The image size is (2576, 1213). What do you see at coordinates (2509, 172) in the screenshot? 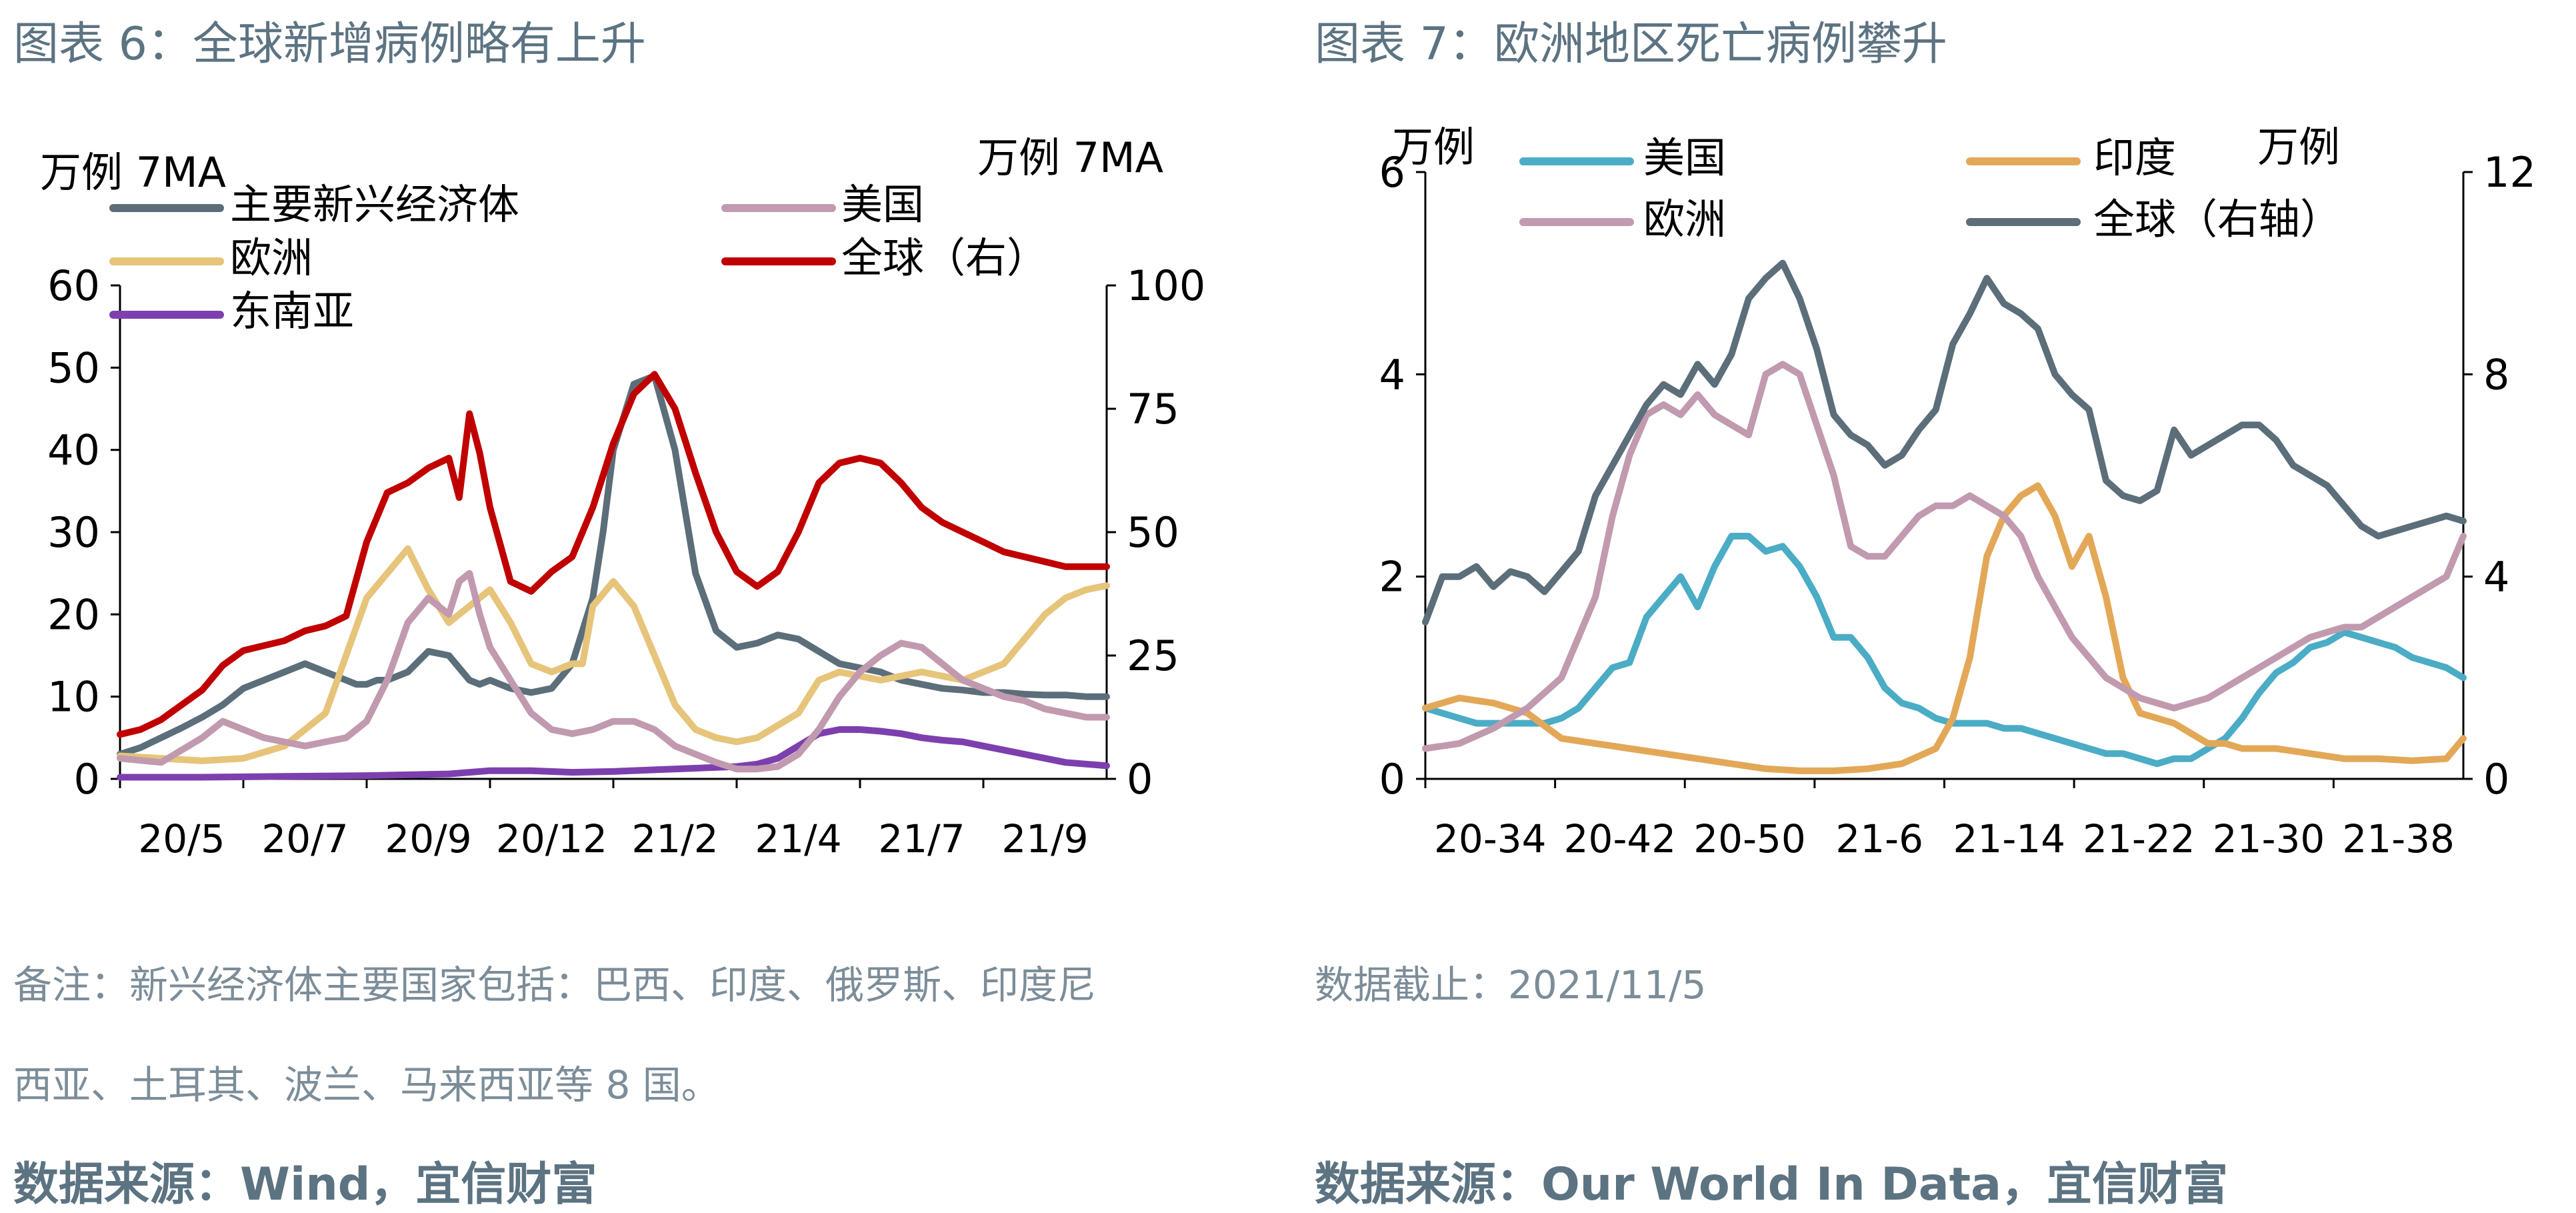
I see `right-y-tick-label-right: 12` at bounding box center [2509, 172].